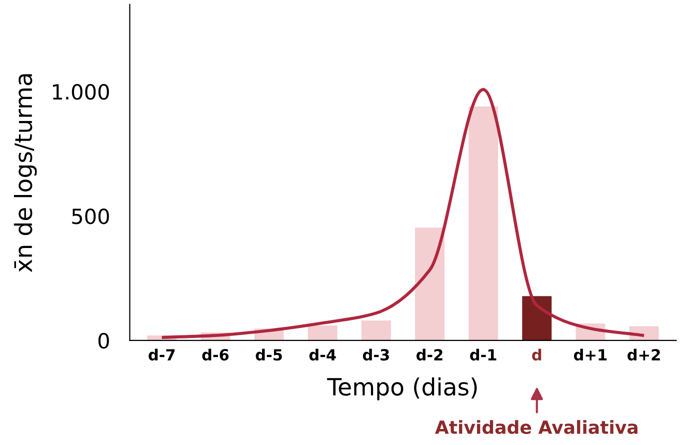  What do you see at coordinates (537, 354) in the screenshot?
I see `x-tick-label: d` at bounding box center [537, 354].